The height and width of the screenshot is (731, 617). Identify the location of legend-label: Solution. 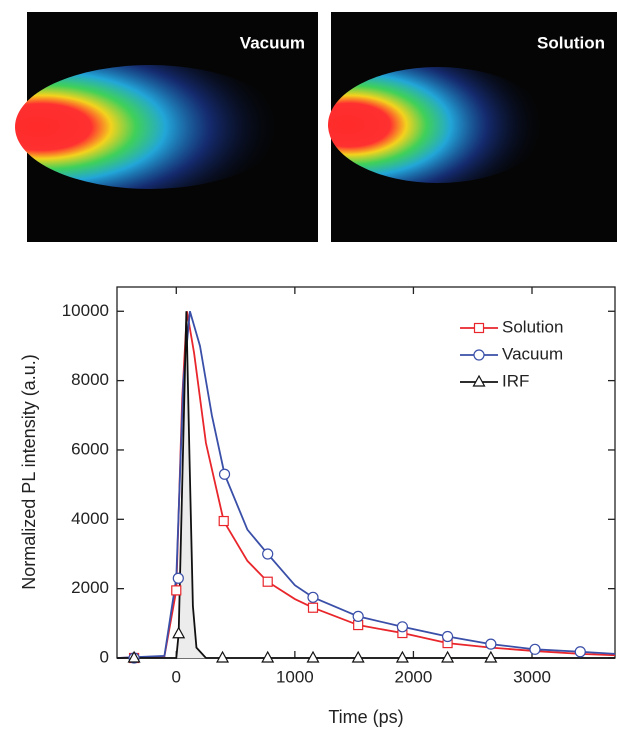
(532, 326).